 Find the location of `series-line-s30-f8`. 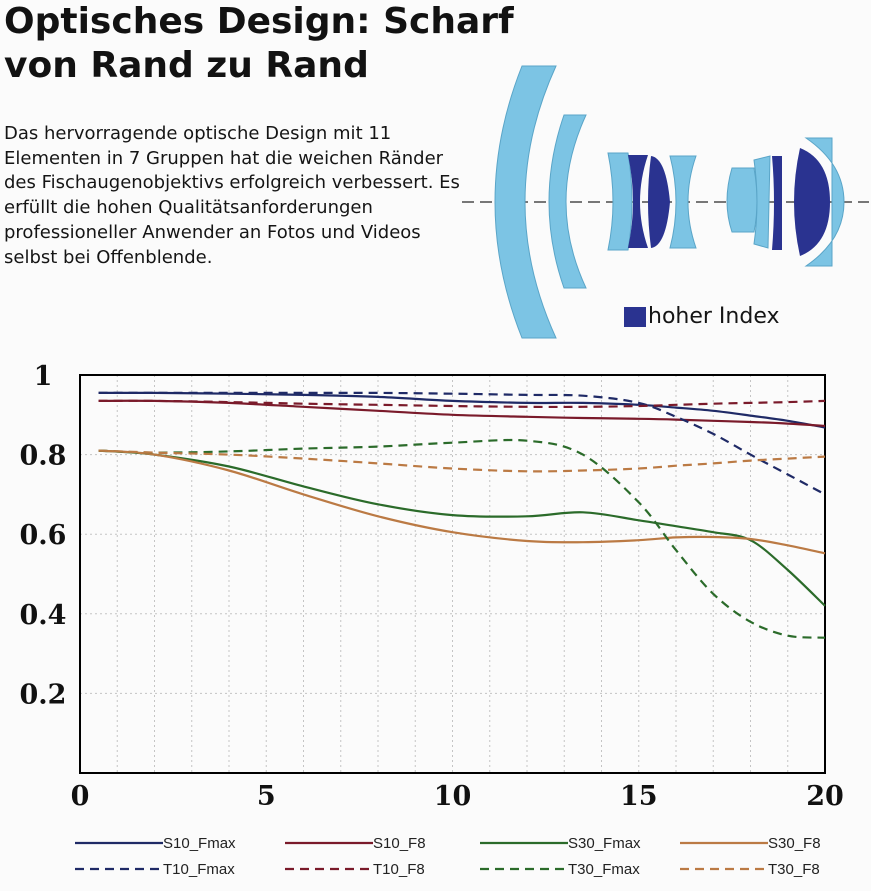

series-line-s30-f8 is located at coordinates (462, 502).